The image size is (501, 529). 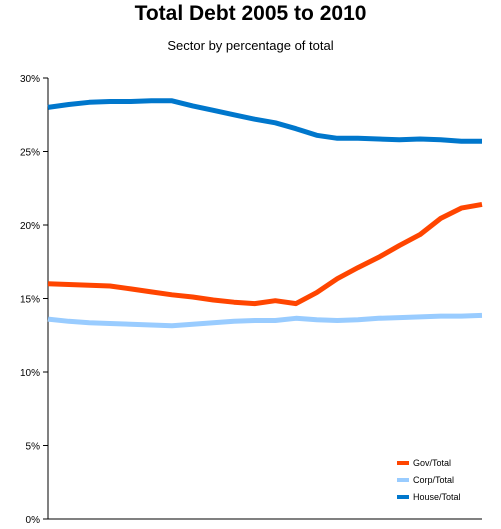 I want to click on y-tick-label: 15%, so click(x=30, y=300).